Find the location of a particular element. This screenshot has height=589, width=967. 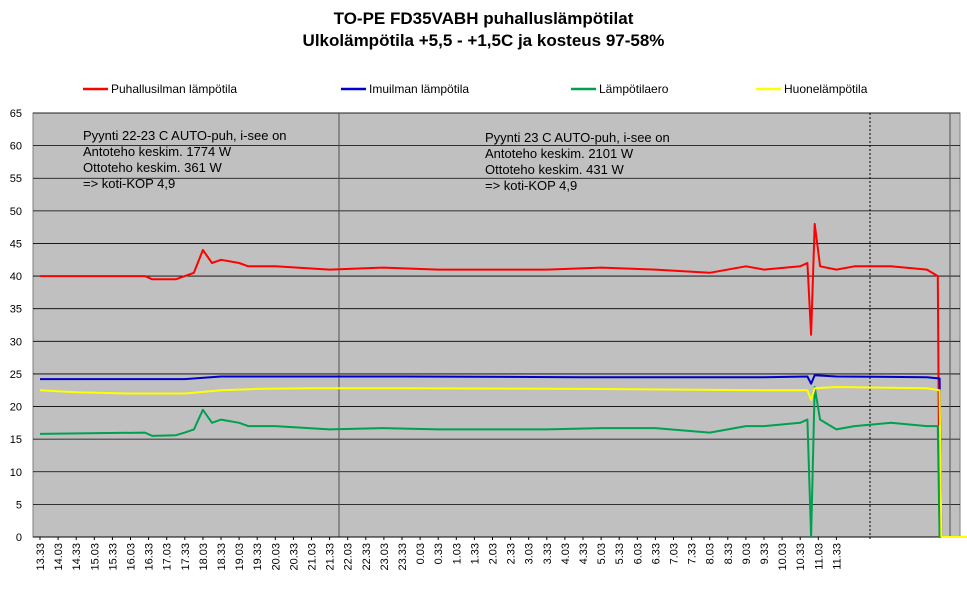

annotation-text: Antoteho keskim. 2101 W is located at coordinates (559, 153).